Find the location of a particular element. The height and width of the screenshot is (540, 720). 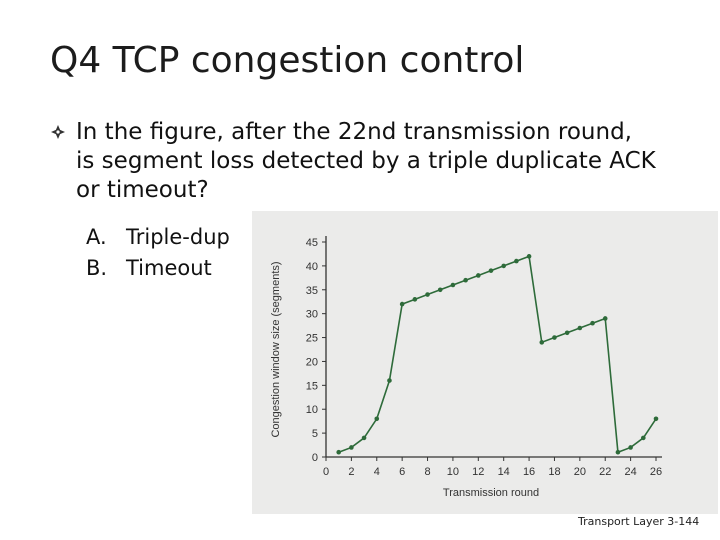

option-a-text: Triple-dup is located at coordinates (178, 237).